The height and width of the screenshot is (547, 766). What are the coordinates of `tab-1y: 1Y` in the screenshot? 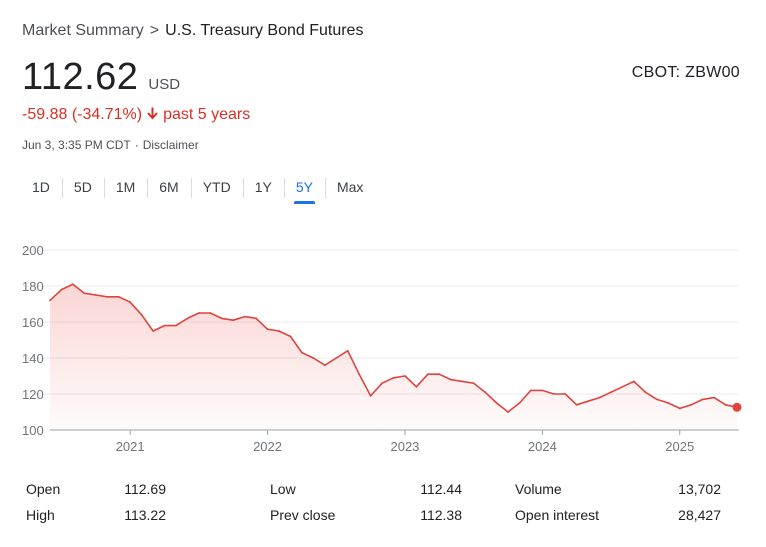 It's located at (263, 187).